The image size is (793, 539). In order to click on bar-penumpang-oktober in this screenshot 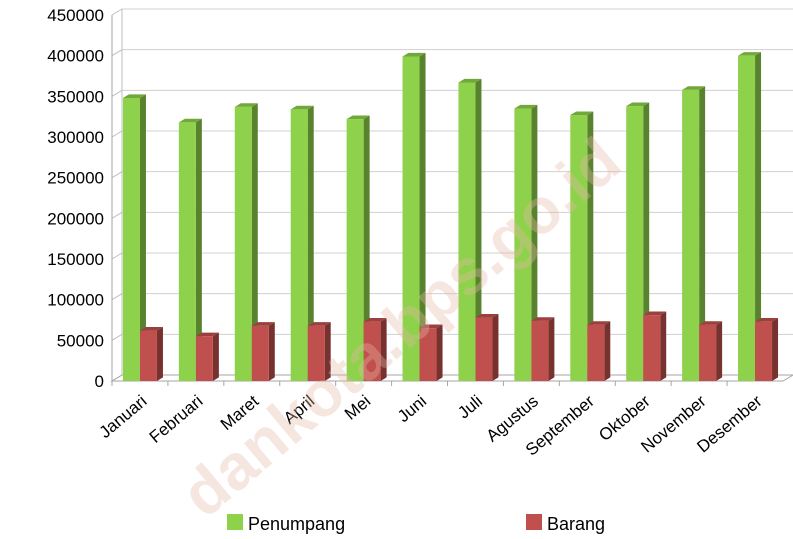, I will do `click(638, 242)`.